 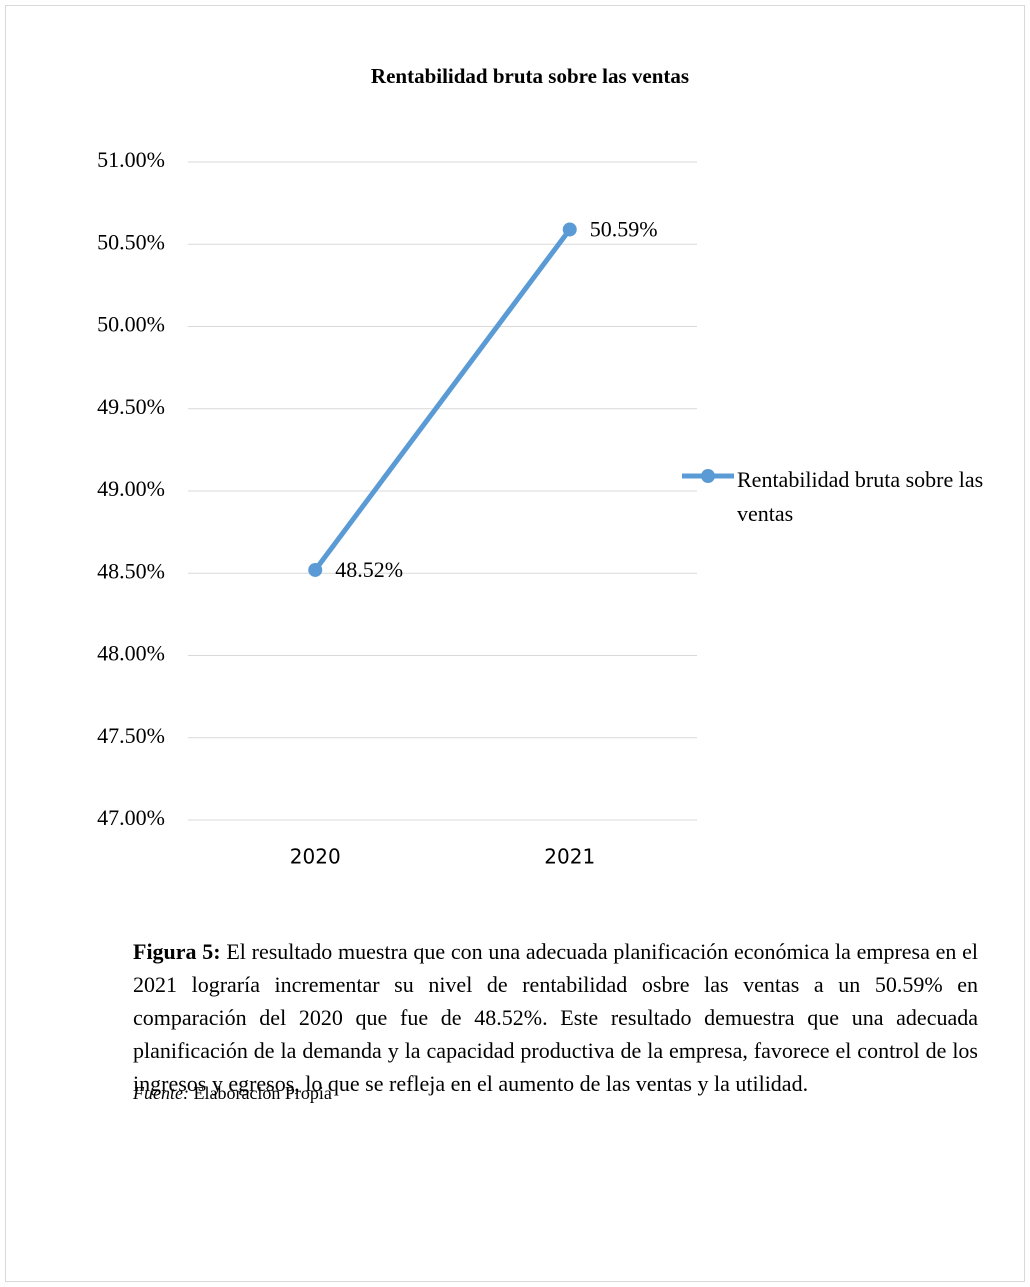 What do you see at coordinates (442, 399) in the screenshot?
I see `line` at bounding box center [442, 399].